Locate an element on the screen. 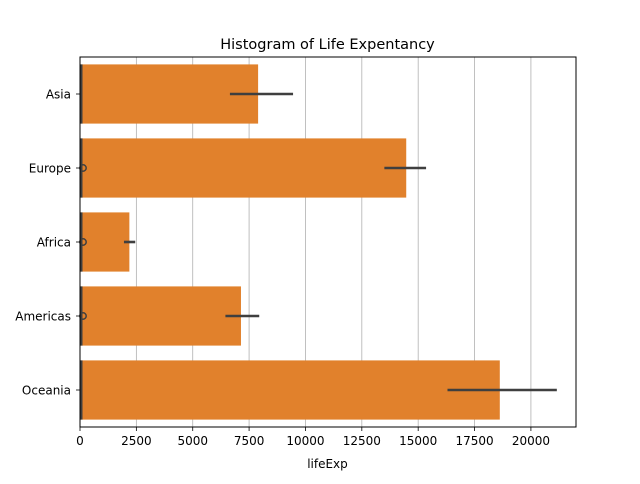  y-tick-label-americas: Americas is located at coordinates (43, 317).